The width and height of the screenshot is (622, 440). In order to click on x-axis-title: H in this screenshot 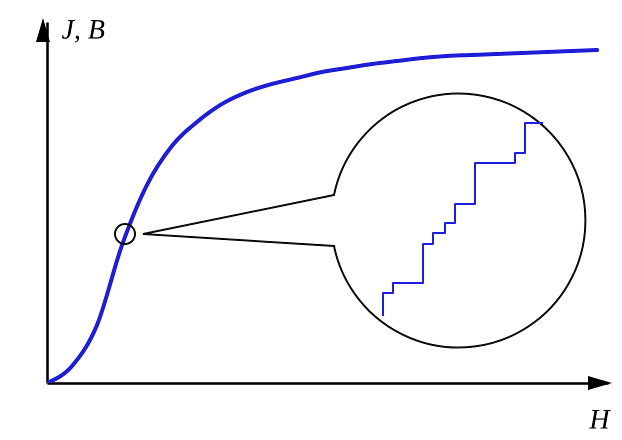, I will do `click(600, 420)`.